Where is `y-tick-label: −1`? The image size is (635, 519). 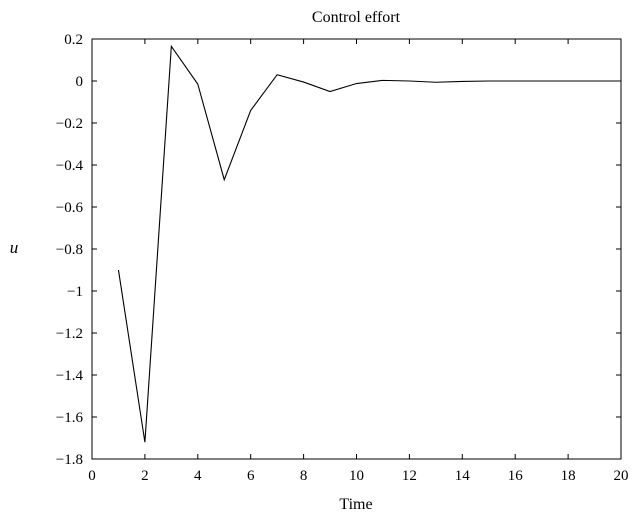
y-tick-label: −1 is located at coordinates (75, 292).